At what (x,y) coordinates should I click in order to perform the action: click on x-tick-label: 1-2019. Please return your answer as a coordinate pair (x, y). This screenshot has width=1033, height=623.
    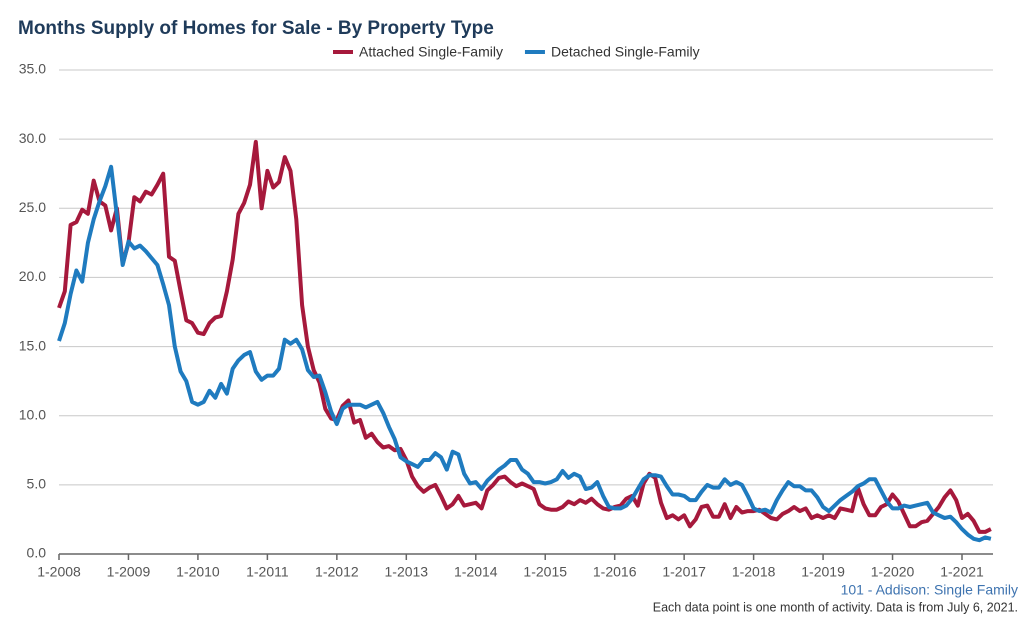
    Looking at the image, I should click on (823, 572).